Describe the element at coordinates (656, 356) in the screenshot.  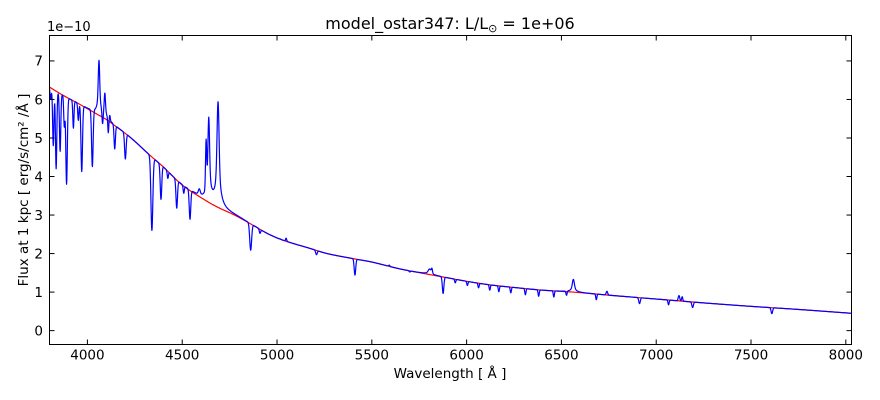
I see `x-tick-label: 7000` at that location.